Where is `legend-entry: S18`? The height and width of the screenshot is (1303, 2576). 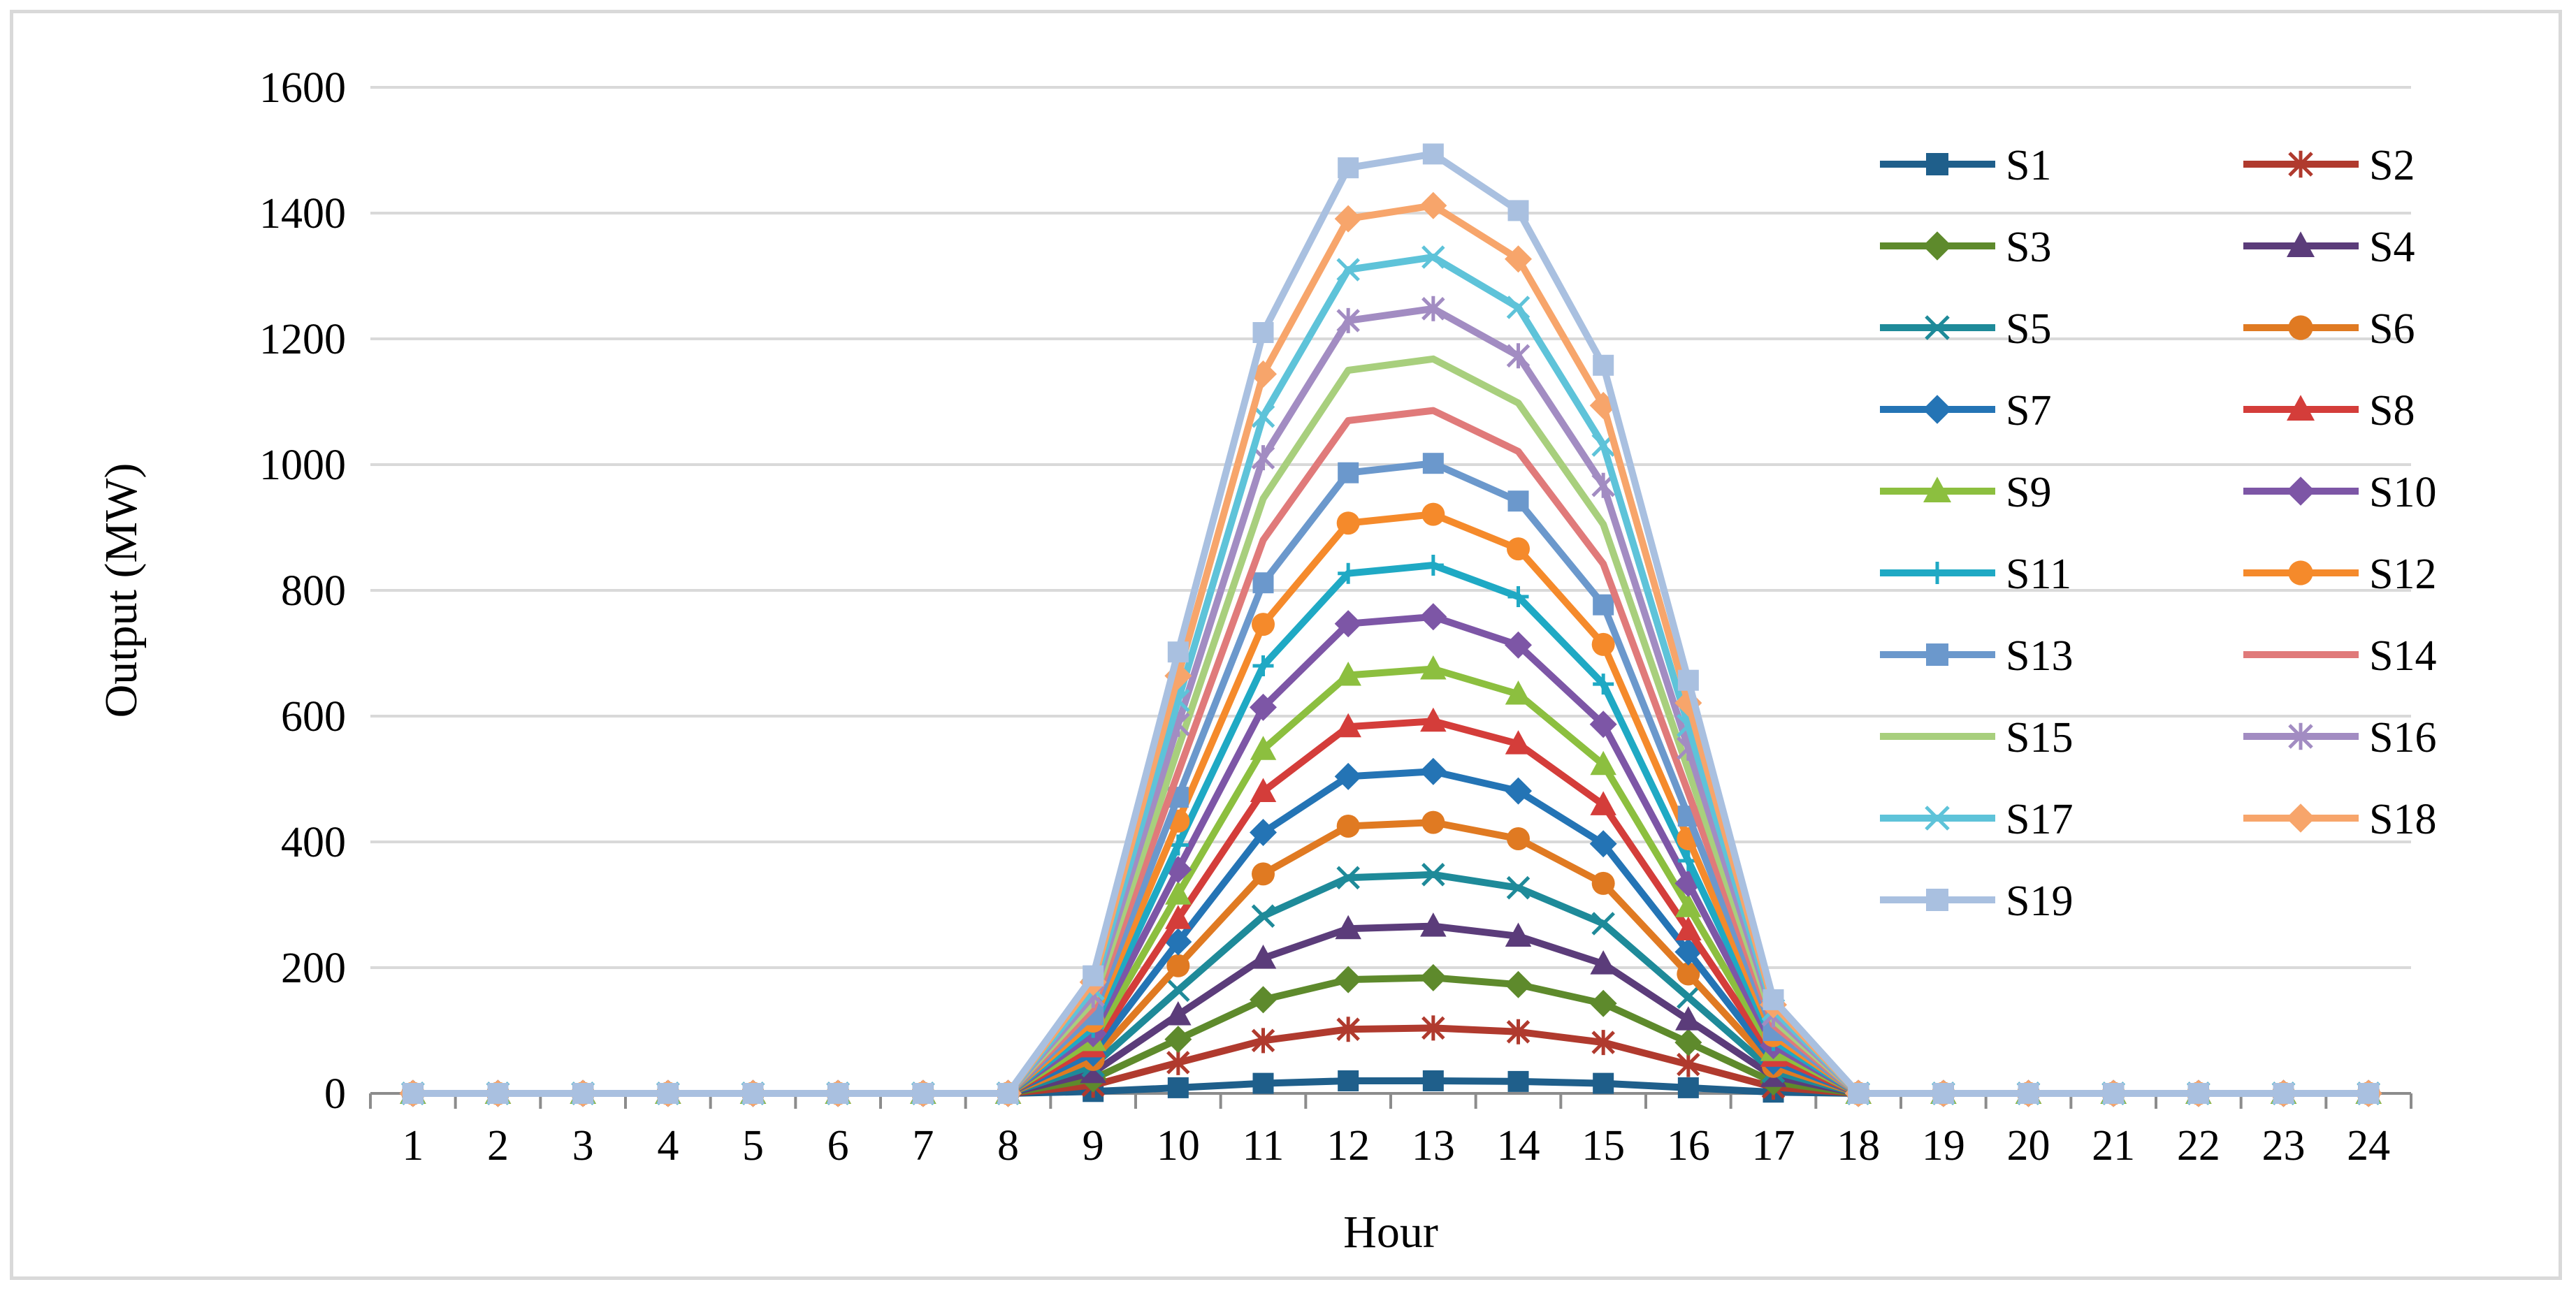
legend-entry: S18 is located at coordinates (2340, 819).